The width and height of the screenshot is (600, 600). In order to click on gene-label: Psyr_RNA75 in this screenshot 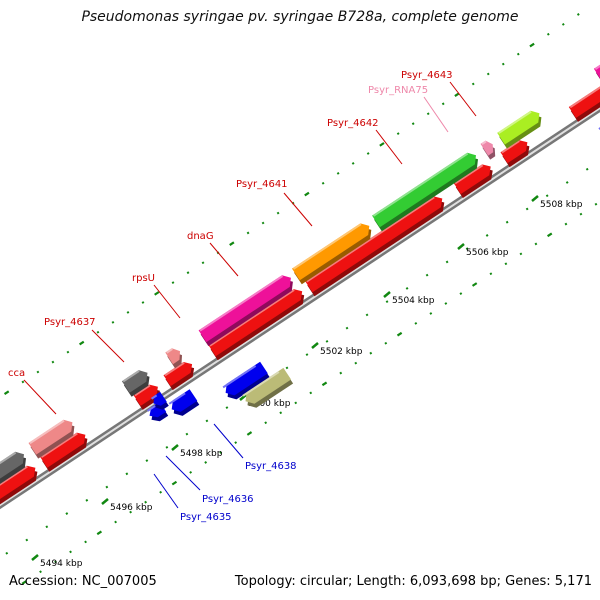, I will do `click(398, 90)`.